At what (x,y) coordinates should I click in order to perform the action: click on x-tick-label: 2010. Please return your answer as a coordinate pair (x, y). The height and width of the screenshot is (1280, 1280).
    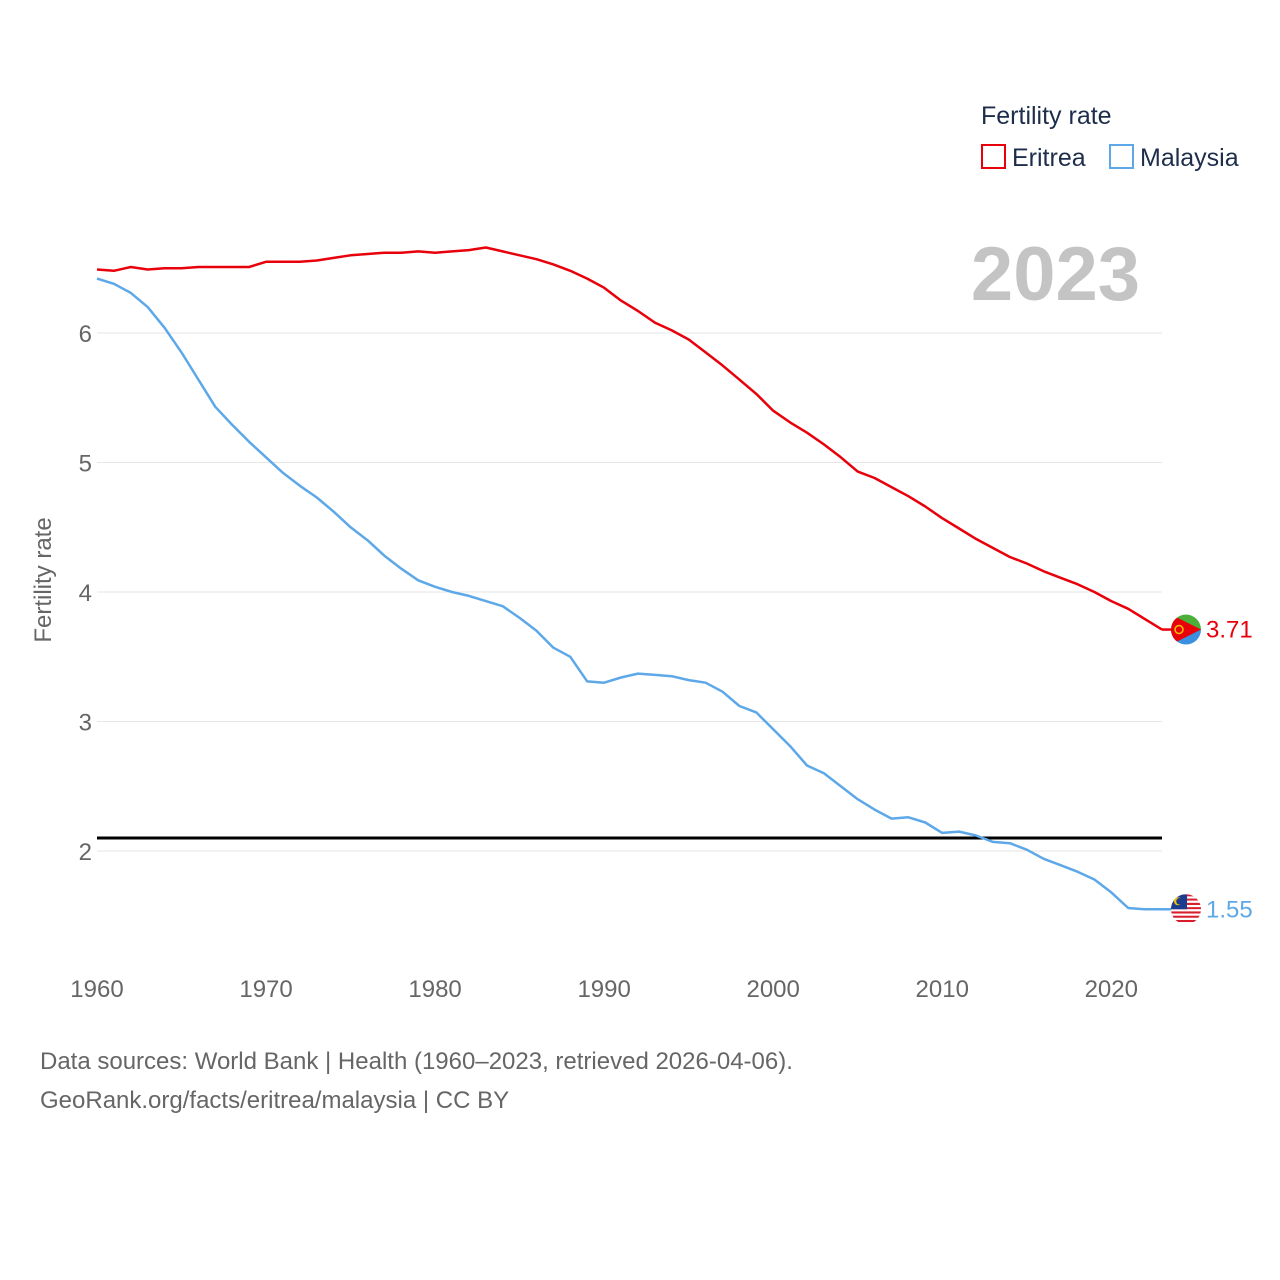
    Looking at the image, I should click on (942, 989).